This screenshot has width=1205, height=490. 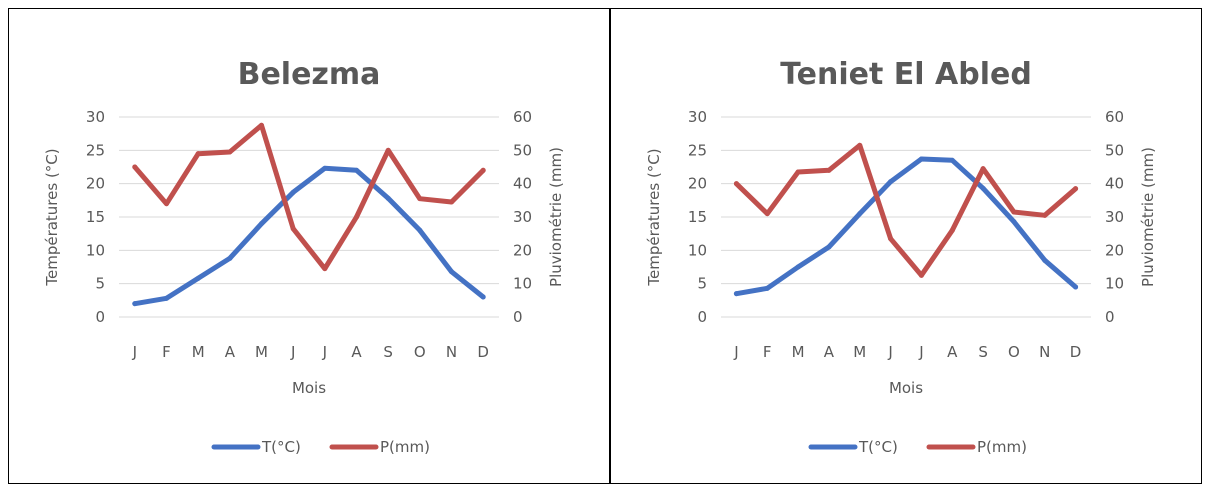 I want to click on x-tick-label: S, so click(x=388, y=352).